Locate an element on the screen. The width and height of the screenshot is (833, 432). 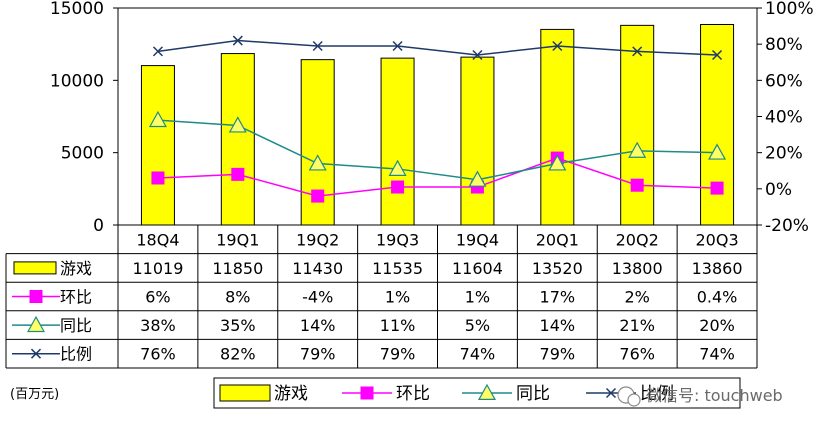
table-key-marker-同比 is located at coordinates (36, 324).